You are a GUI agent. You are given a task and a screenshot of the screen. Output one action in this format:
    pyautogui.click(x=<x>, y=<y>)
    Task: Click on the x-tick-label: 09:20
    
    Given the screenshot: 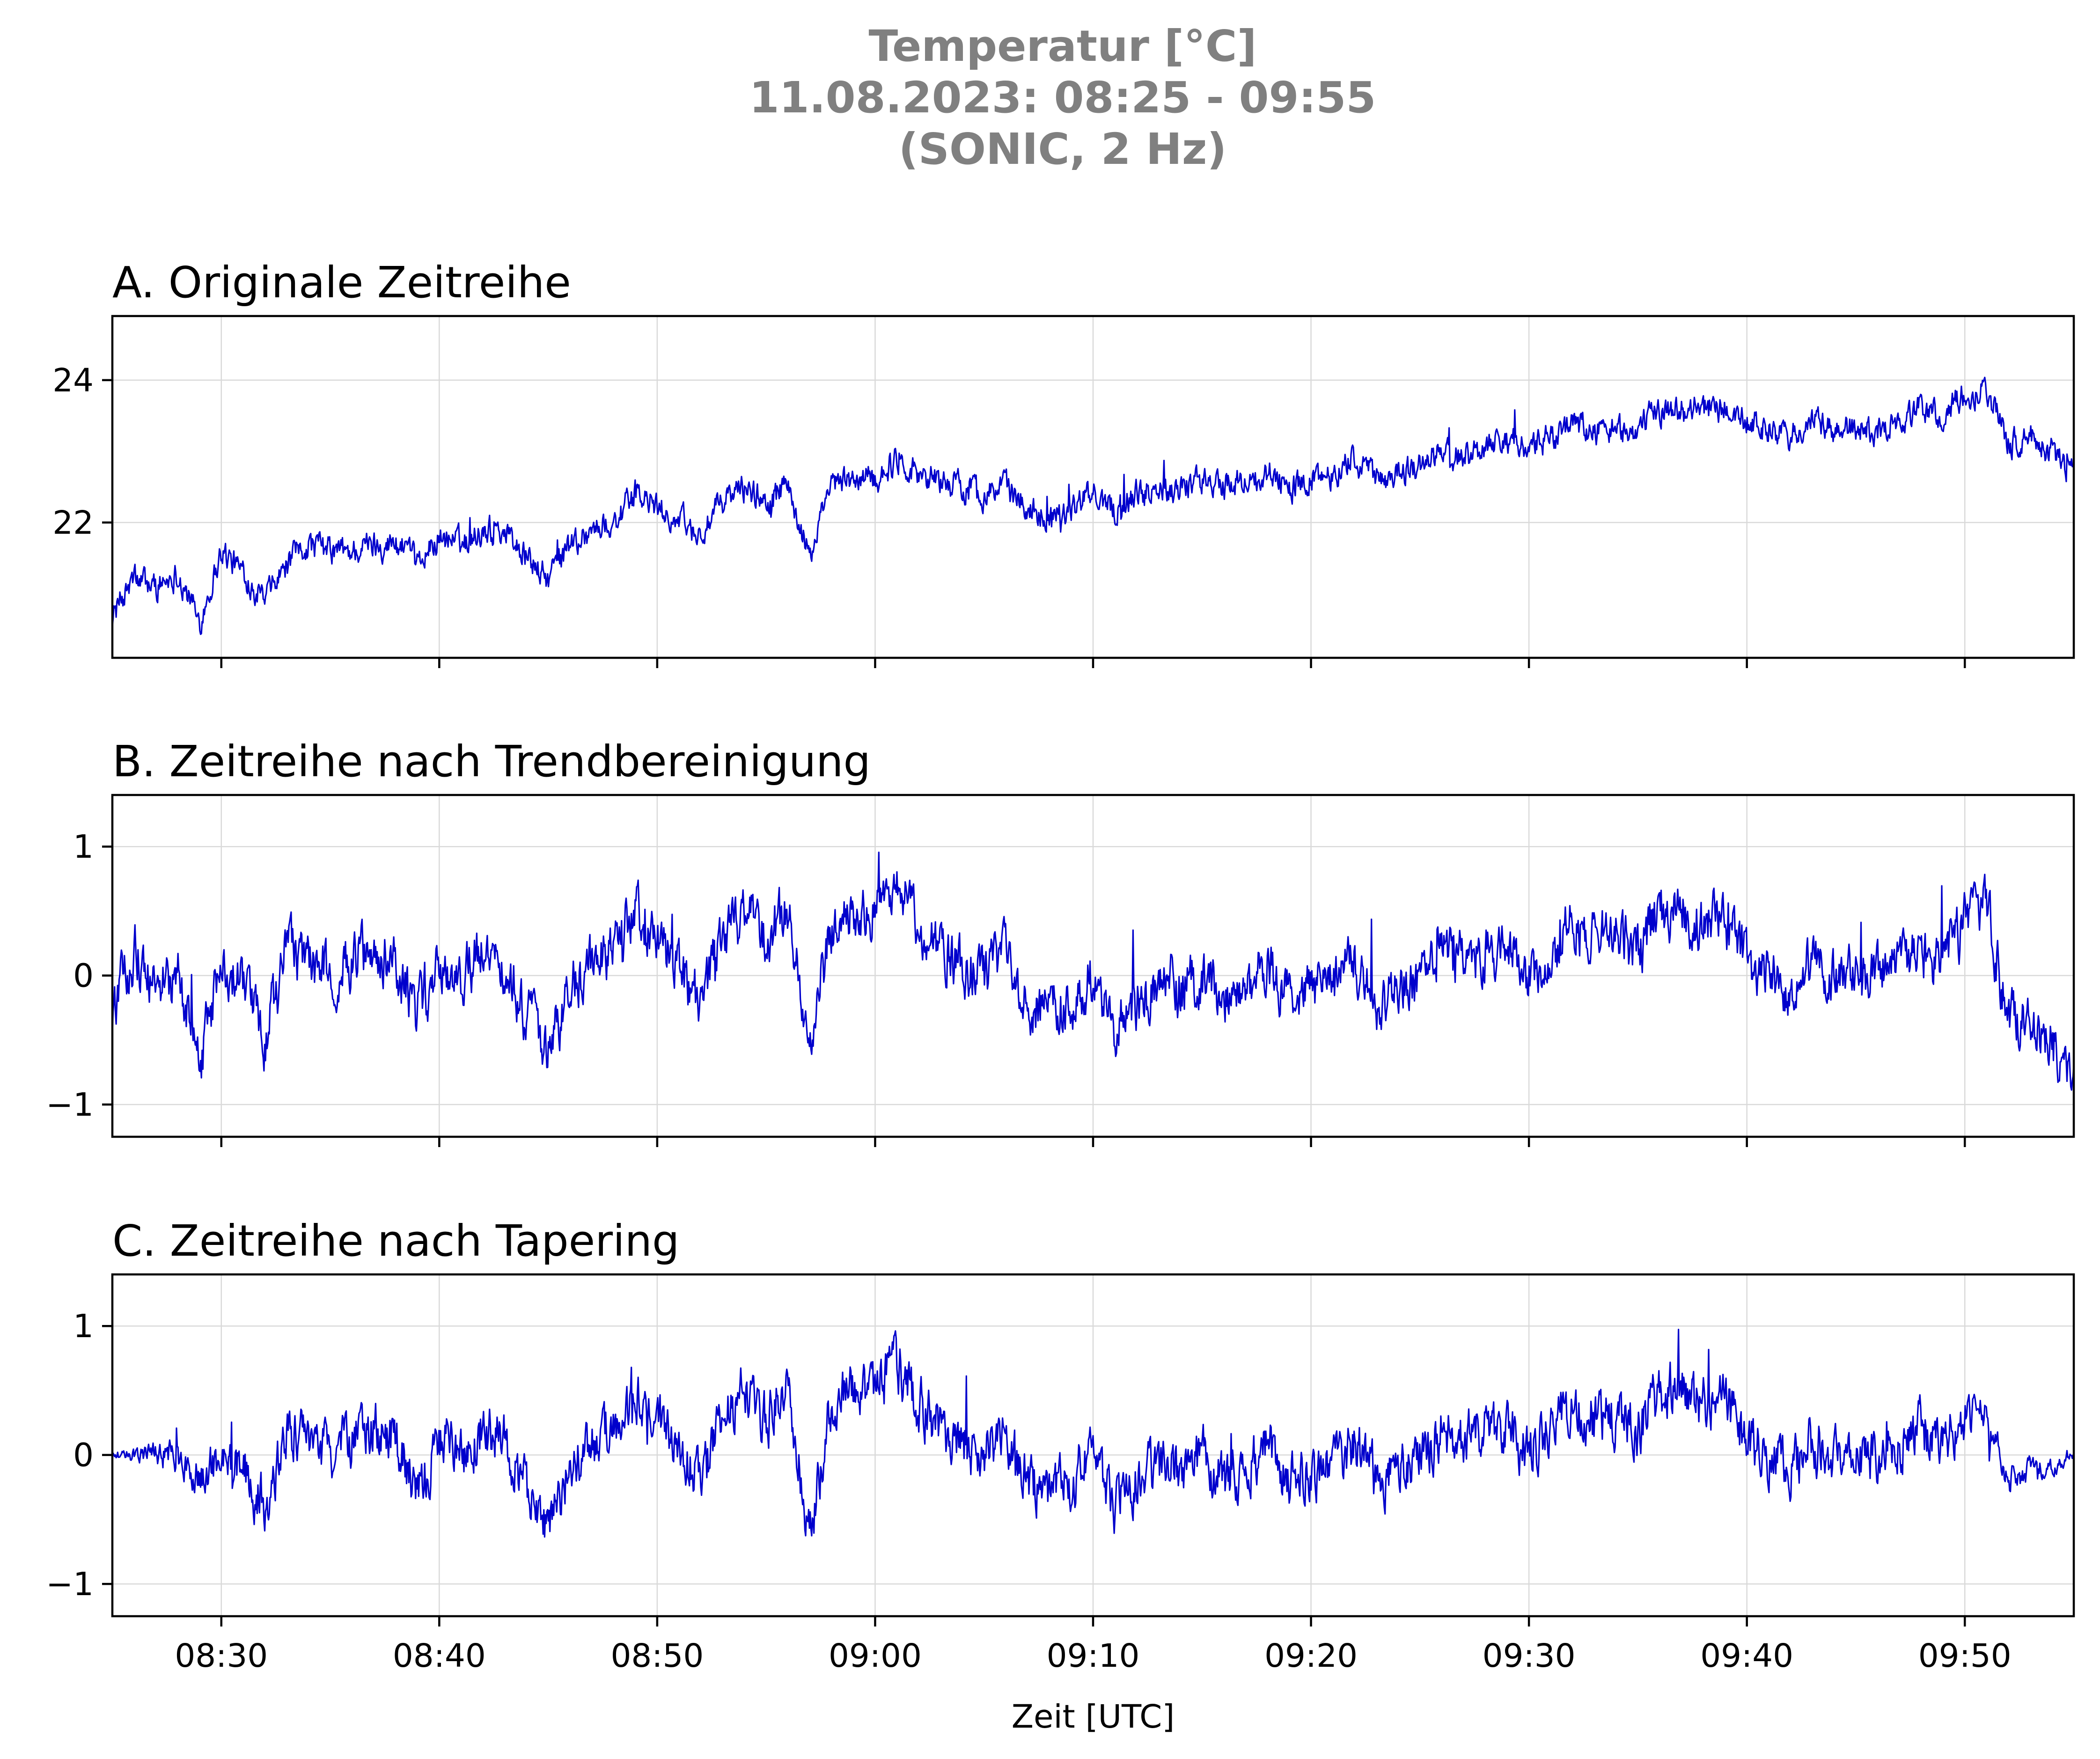 What is the action you would take?
    pyautogui.click(x=1311, y=1656)
    